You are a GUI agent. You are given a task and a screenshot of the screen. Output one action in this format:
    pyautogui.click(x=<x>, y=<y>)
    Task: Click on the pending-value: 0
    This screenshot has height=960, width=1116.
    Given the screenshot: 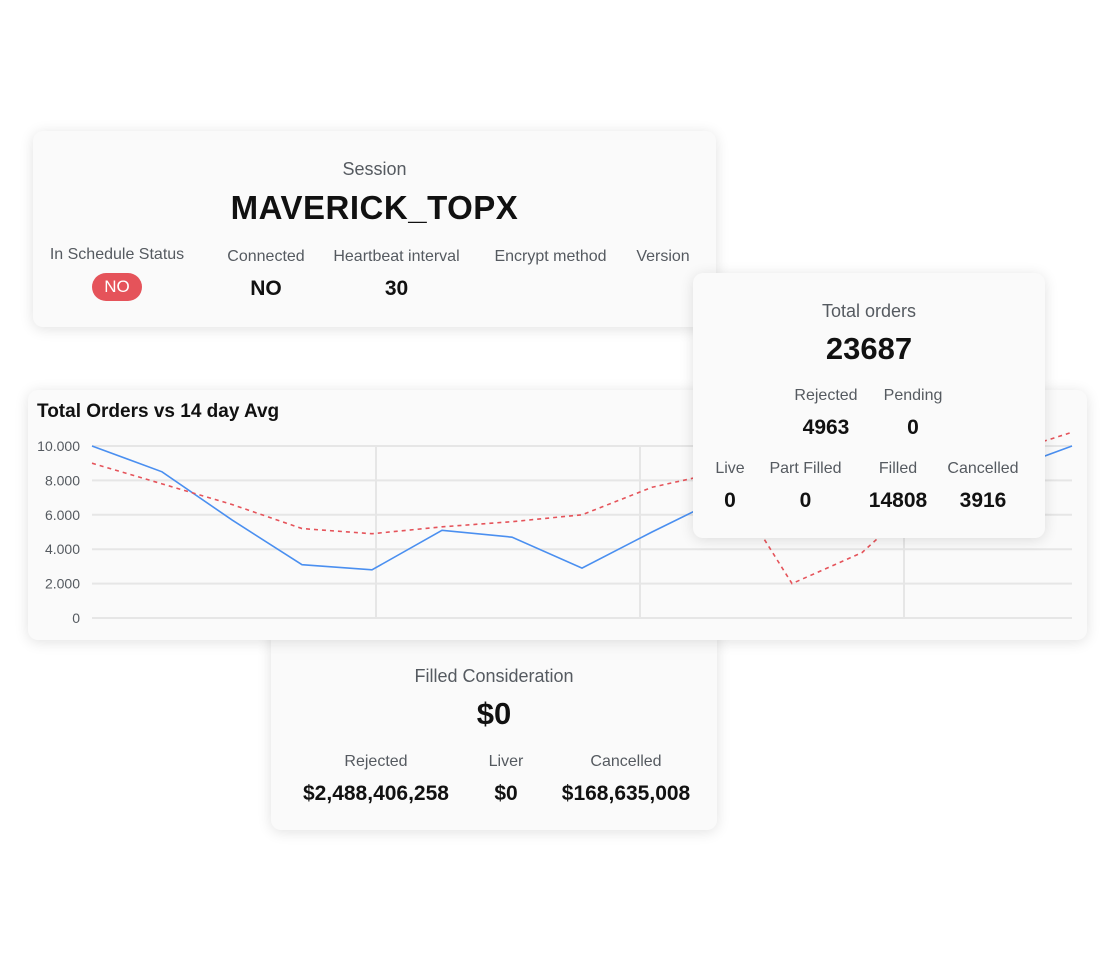 What is the action you would take?
    pyautogui.click(x=913, y=427)
    